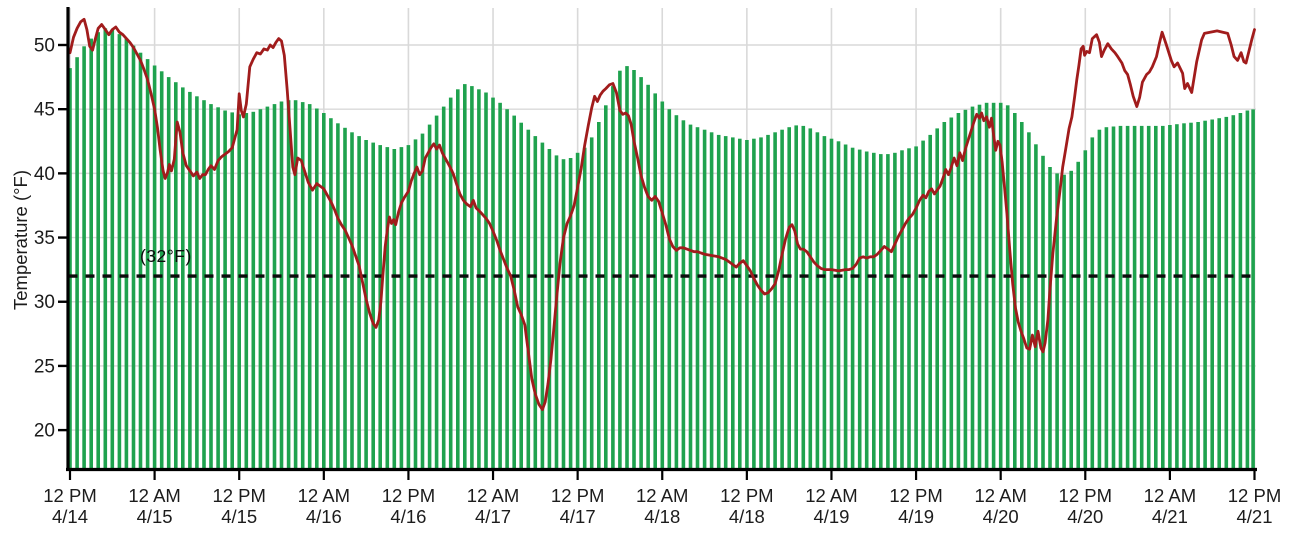 The image size is (1291, 551). I want to click on y-tick-label: 45, so click(44, 110).